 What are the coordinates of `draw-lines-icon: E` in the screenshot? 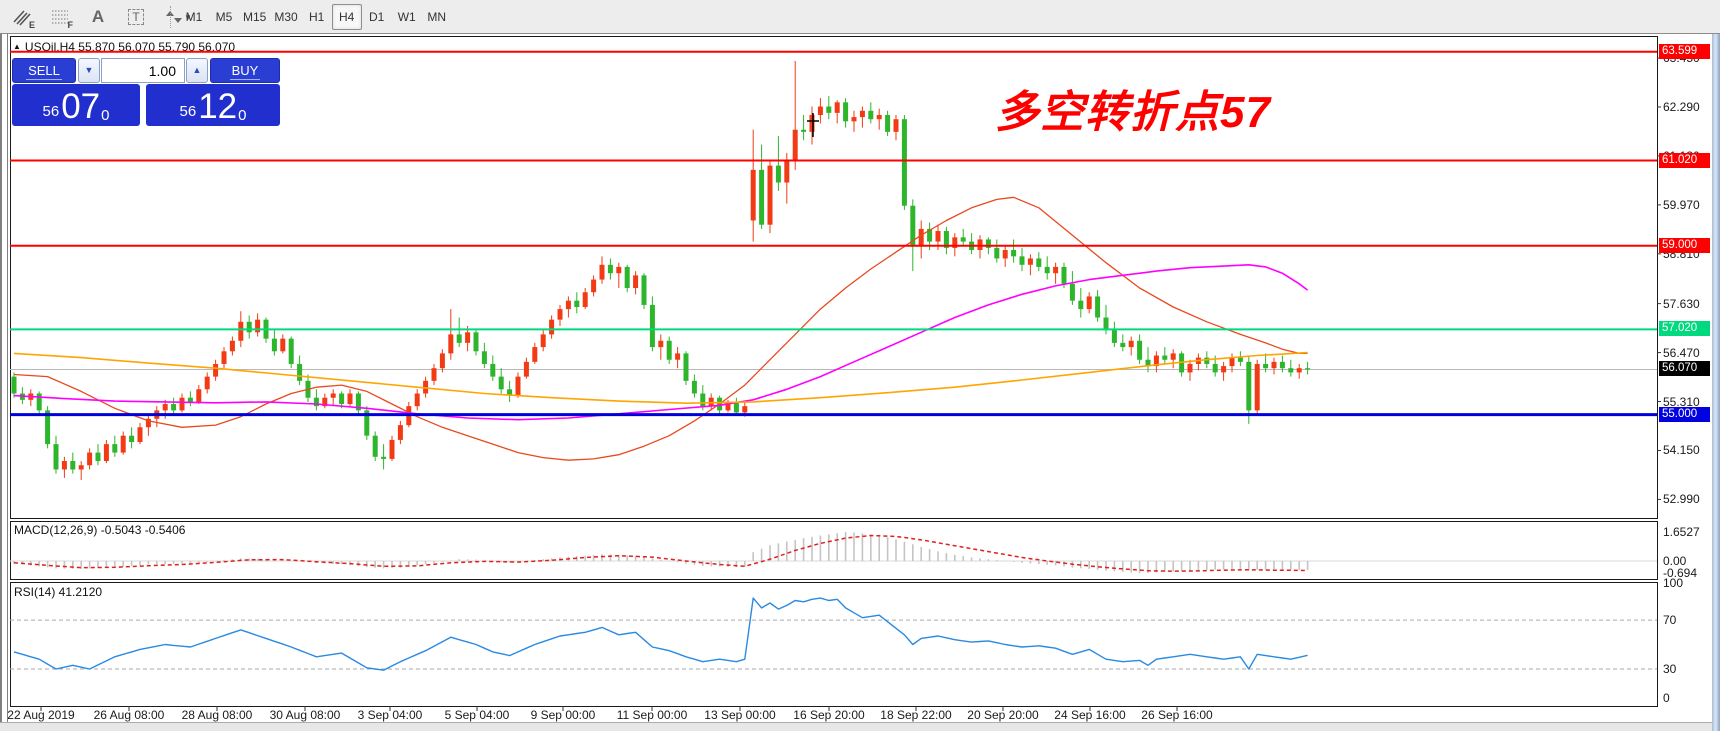 It's located at (22, 17).